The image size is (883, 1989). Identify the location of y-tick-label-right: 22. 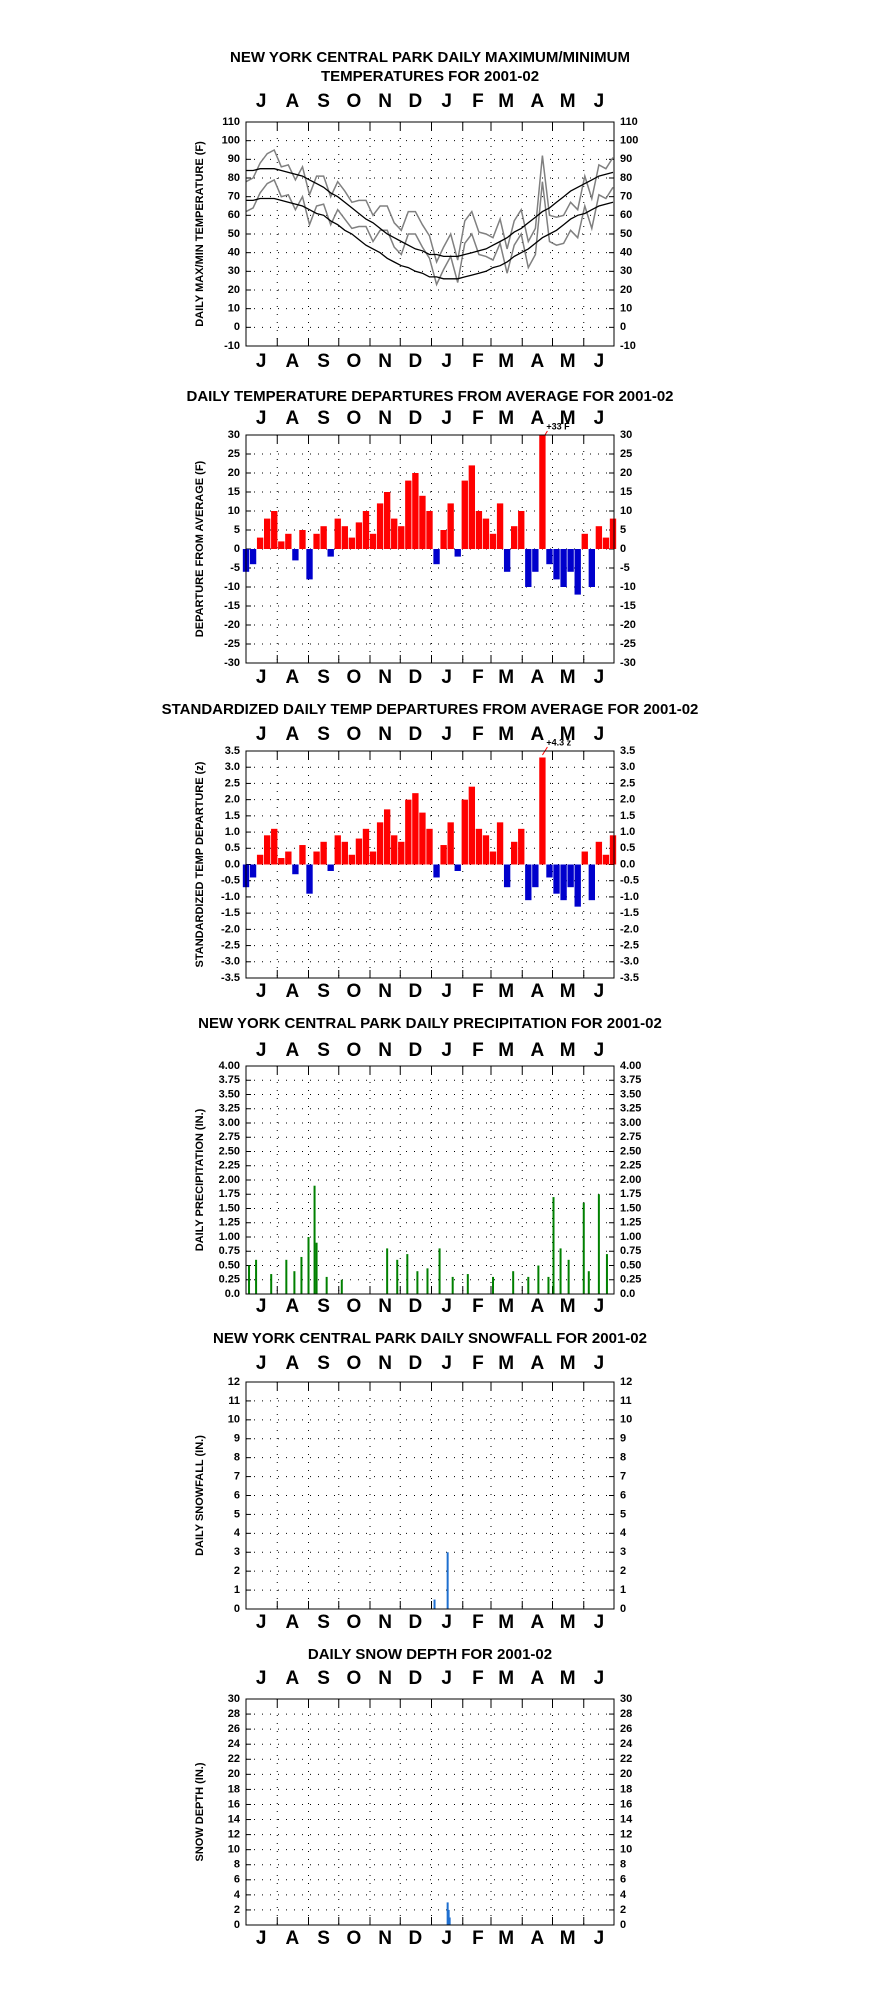
(626, 1759).